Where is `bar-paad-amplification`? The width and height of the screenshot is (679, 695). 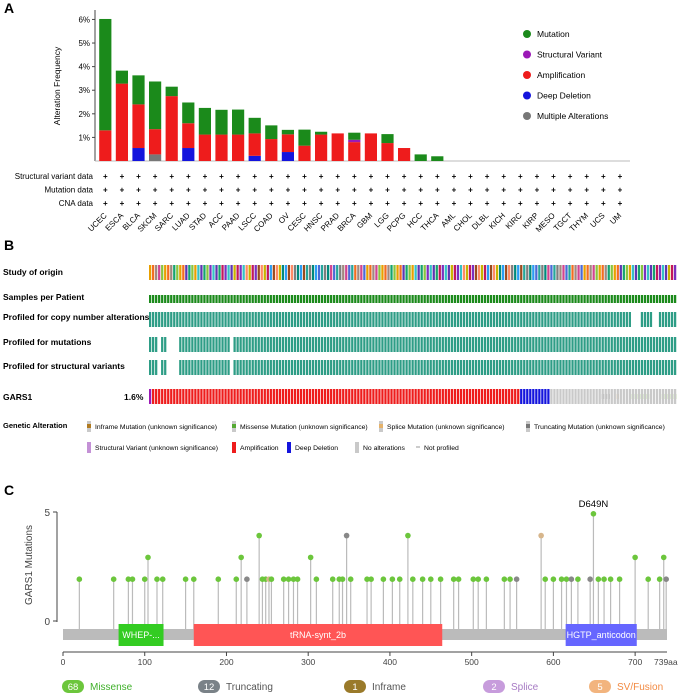 bar-paad-amplification is located at coordinates (238, 147).